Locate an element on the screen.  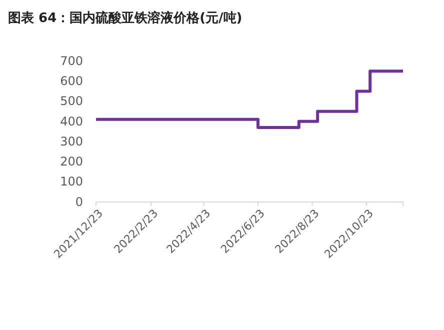
y-tick-label: 600 is located at coordinates (71, 81).